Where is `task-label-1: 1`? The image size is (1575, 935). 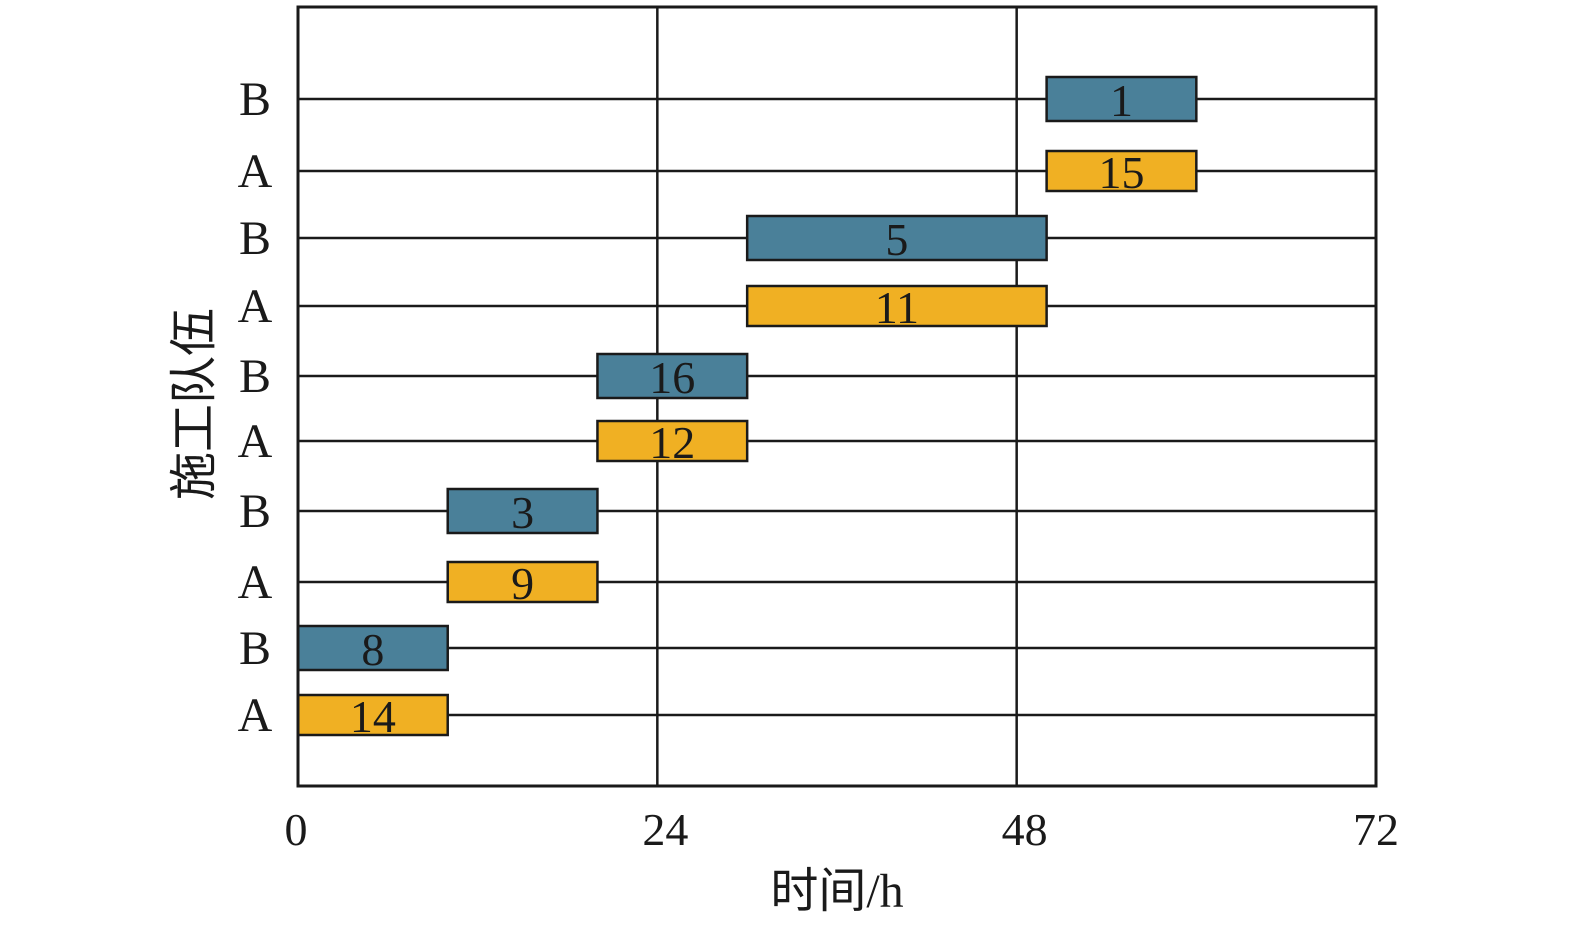
task-label-1: 1 is located at coordinates (1121, 100).